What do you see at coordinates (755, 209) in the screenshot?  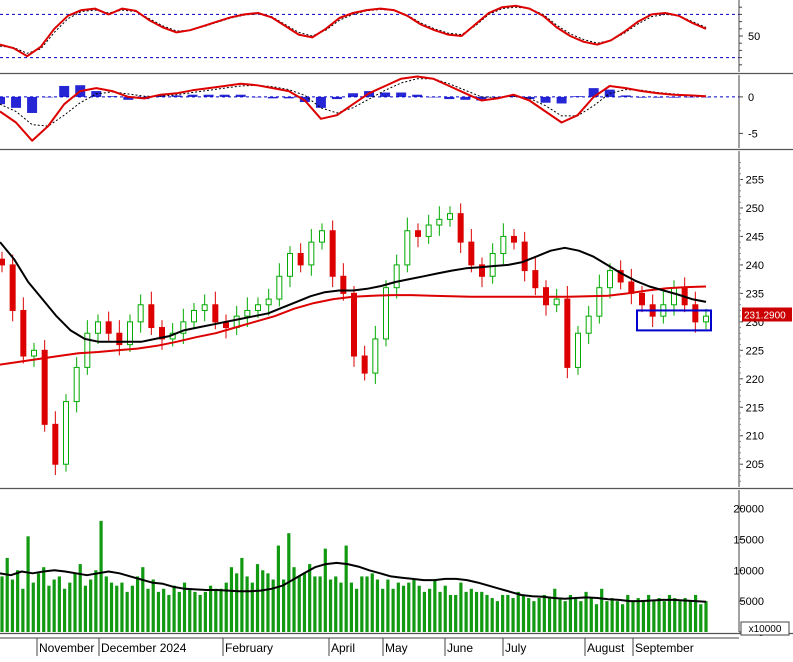 I see `price-y-tick-label: 250` at bounding box center [755, 209].